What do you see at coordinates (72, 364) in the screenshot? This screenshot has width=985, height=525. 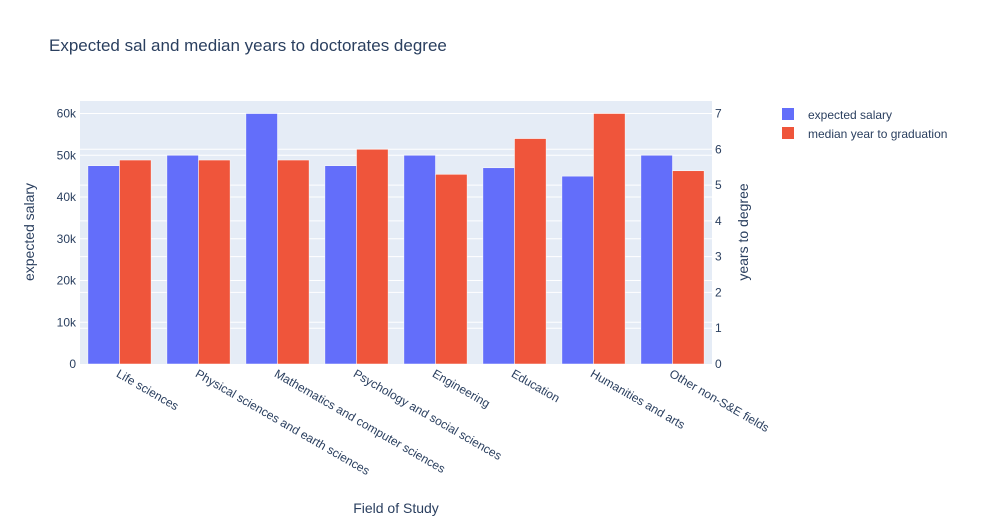 I see `y-tick-label: 0` at bounding box center [72, 364].